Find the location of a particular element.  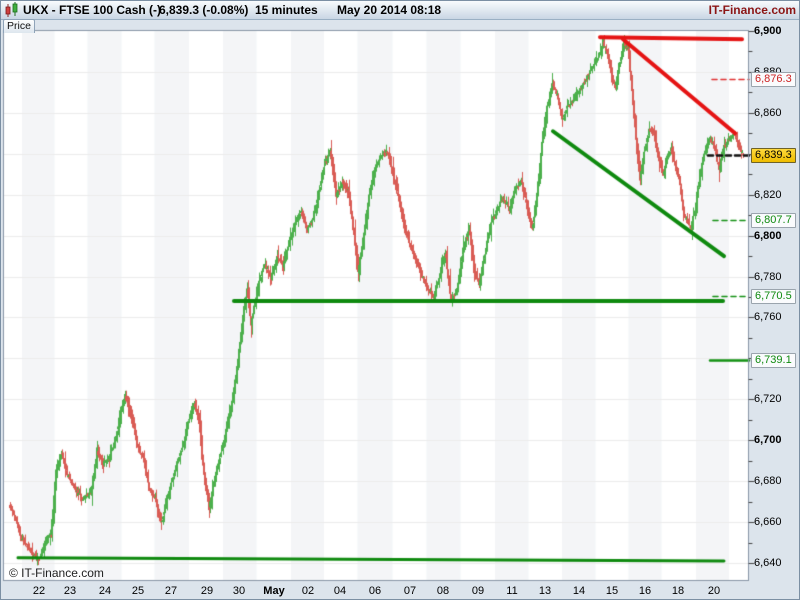

x-axis-tick-label: 07 is located at coordinates (410, 591).